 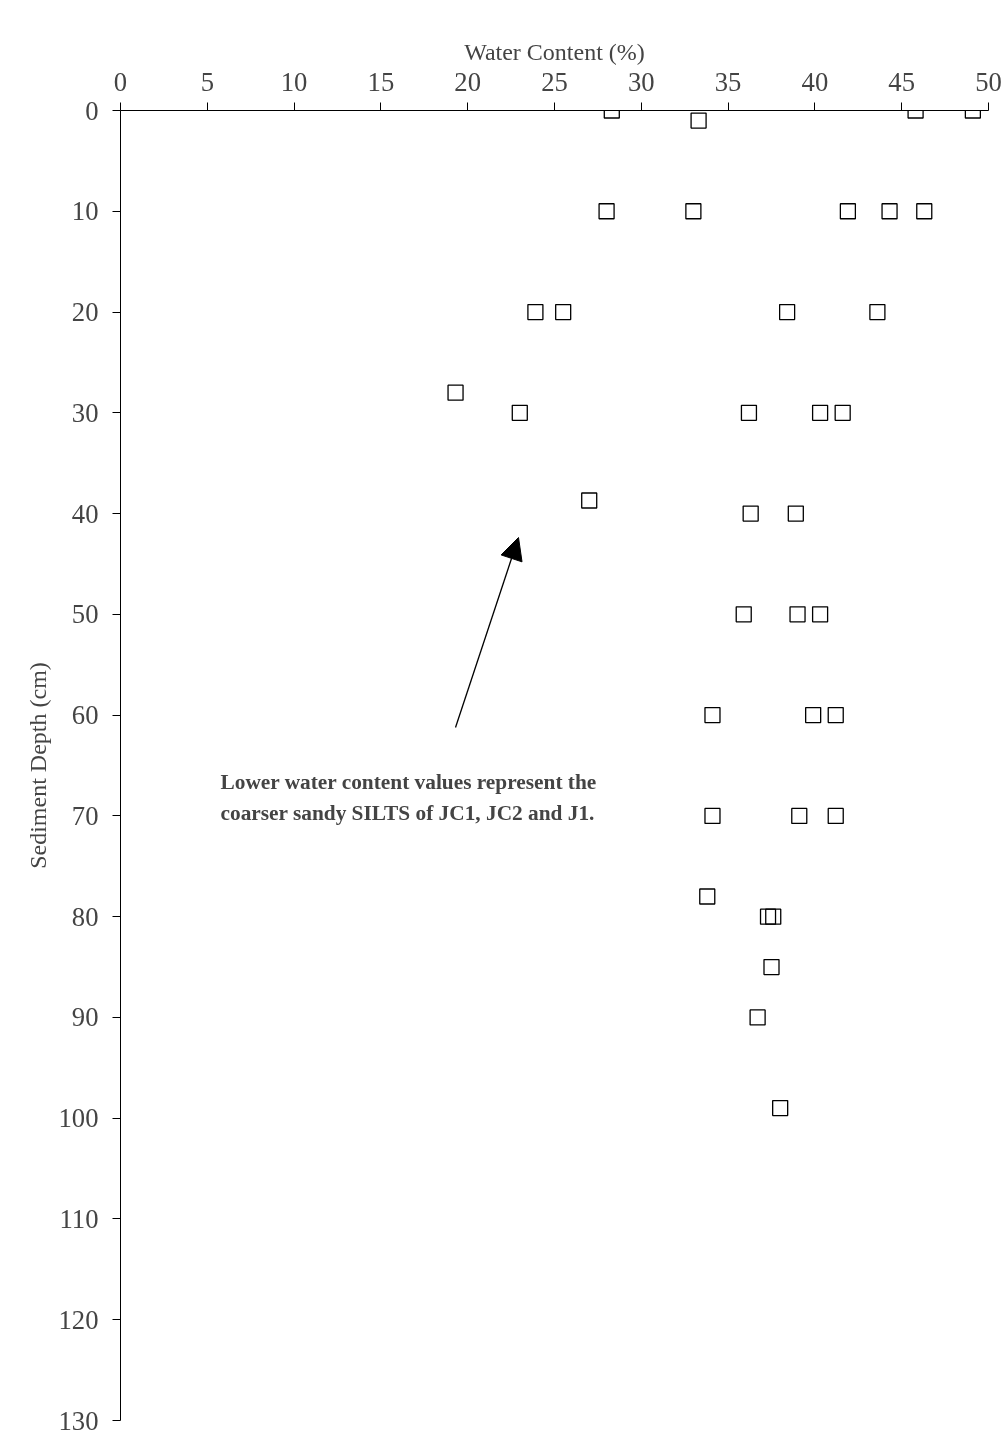 What do you see at coordinates (85, 916) in the screenshot?
I see `y-tick-label: 80` at bounding box center [85, 916].